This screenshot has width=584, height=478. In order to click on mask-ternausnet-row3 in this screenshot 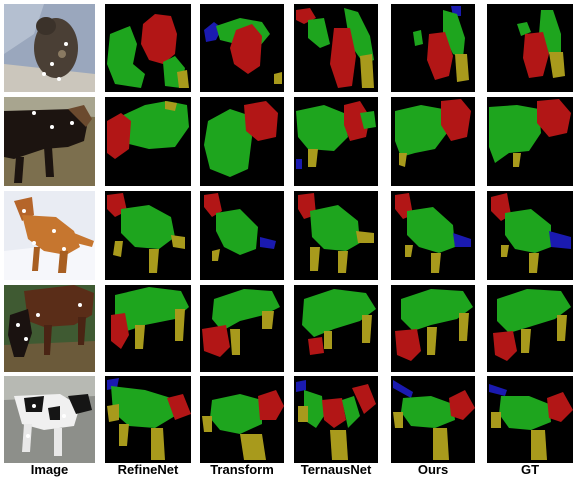, I will do `click(336, 235)`.